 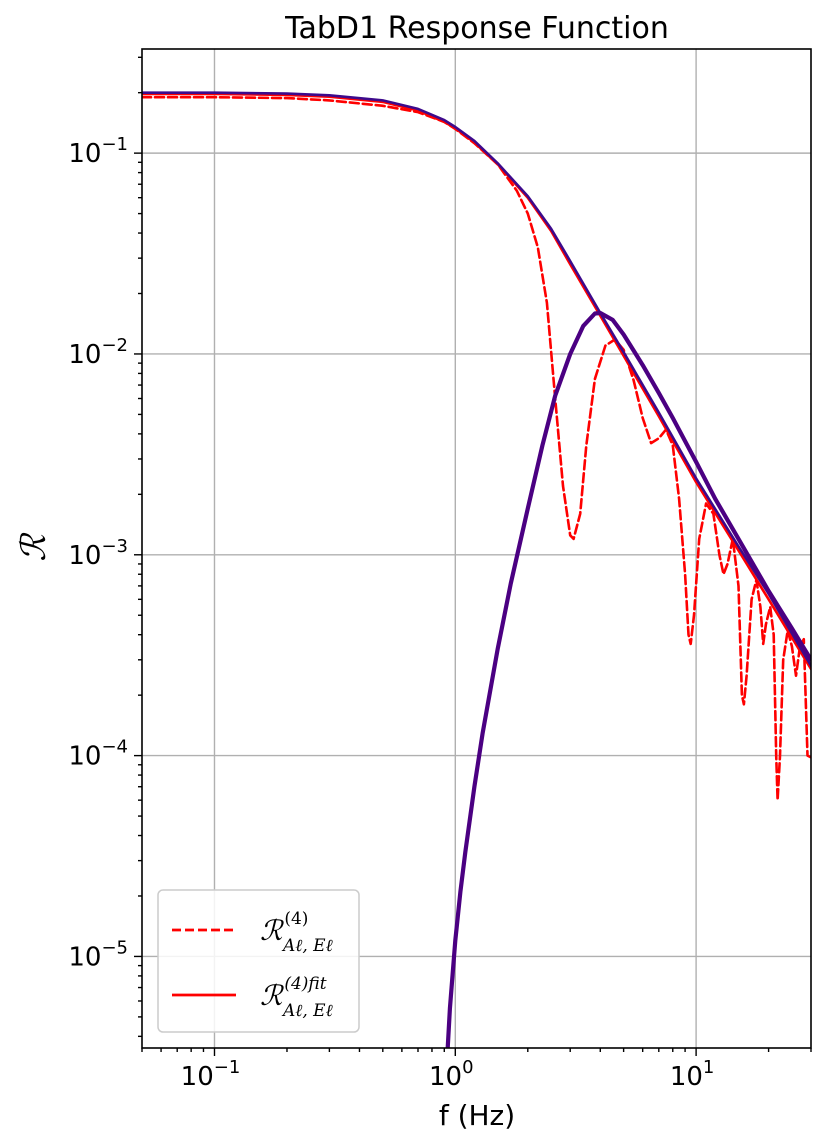 What do you see at coordinates (272, 995) in the screenshot?
I see `legend-entry-fit-symbol: ℛ` at bounding box center [272, 995].